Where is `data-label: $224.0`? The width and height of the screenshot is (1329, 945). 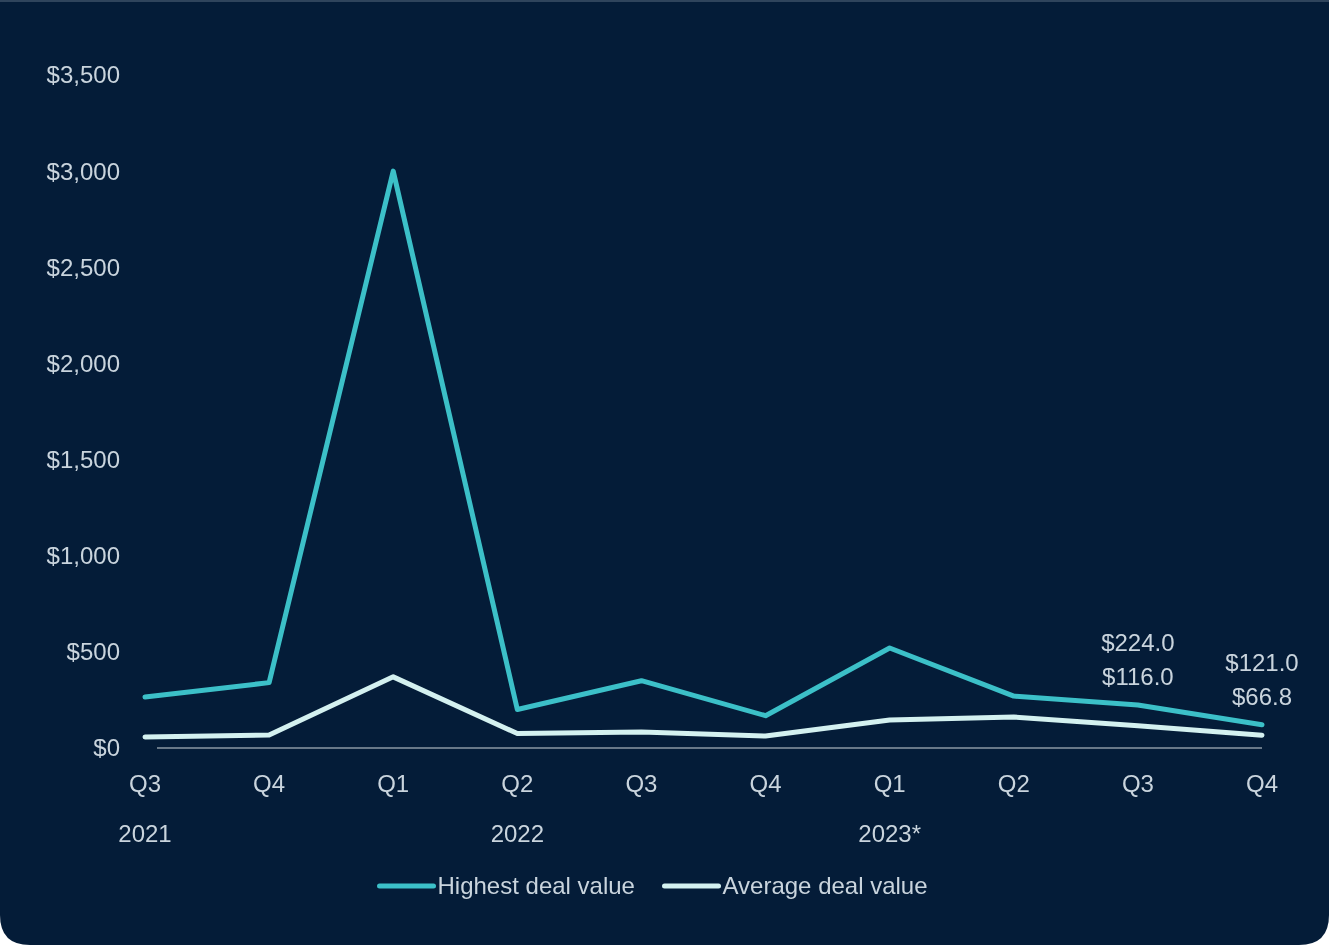 data-label: $224.0 is located at coordinates (1138, 642).